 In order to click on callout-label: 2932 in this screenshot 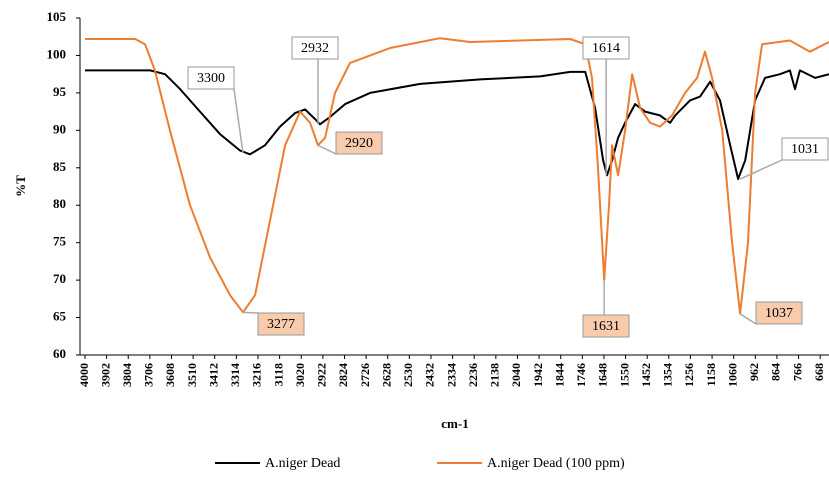, I will do `click(315, 48)`.